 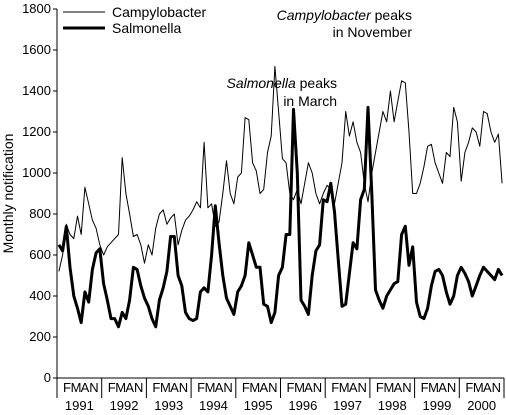 I want to click on year-label: 1998, so click(x=392, y=405).